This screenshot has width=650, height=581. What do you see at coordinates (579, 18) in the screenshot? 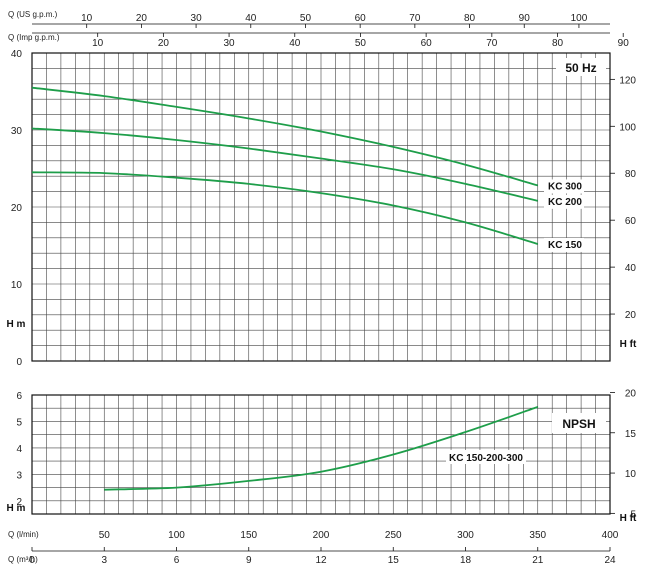
I see `top-axis-us-tick-label: 100` at bounding box center [579, 18].